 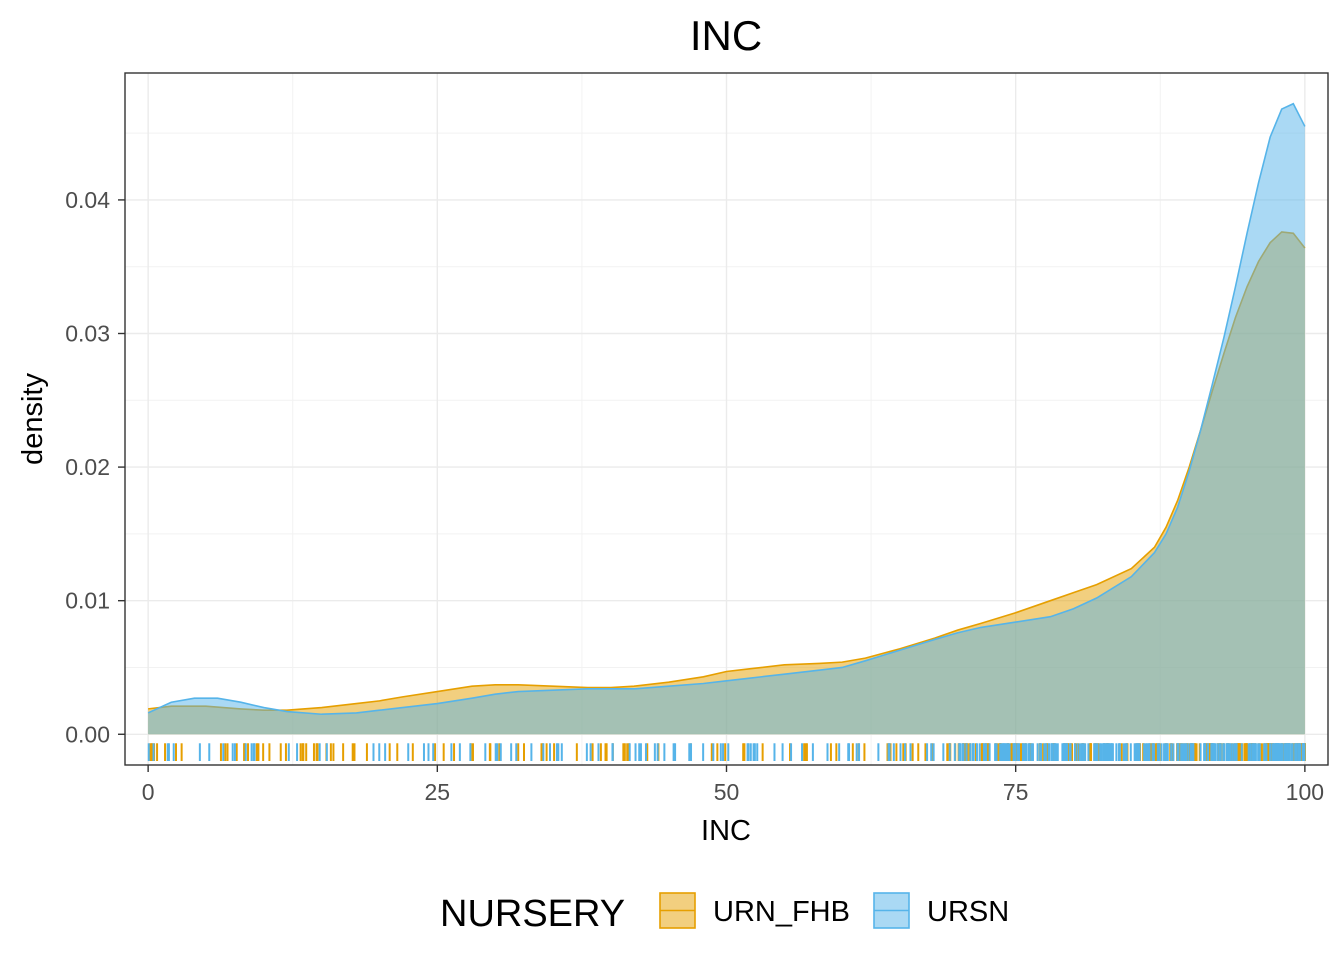 What do you see at coordinates (968, 912) in the screenshot?
I see `legend-label-ursn: URSN` at bounding box center [968, 912].